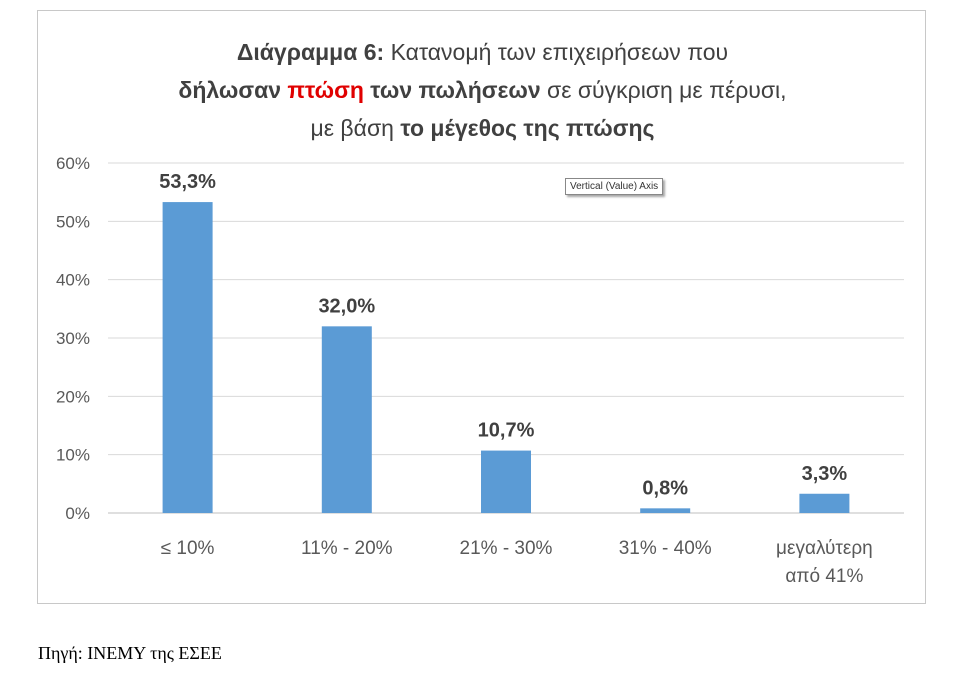 This screenshot has height=686, width=960. I want to click on x-tick-label: 11% - 20%, so click(347, 548).